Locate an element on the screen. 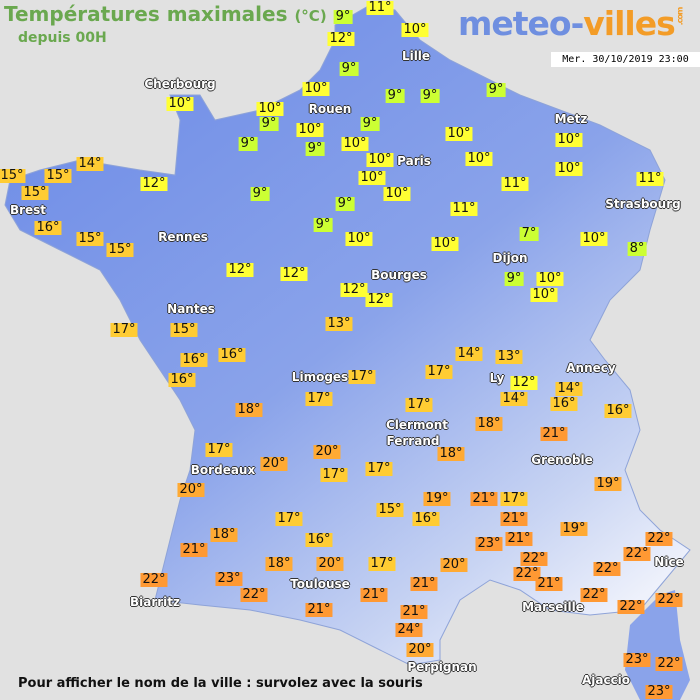 This screenshot has height=700, width=700. temperature-marker: 7° is located at coordinates (529, 233).